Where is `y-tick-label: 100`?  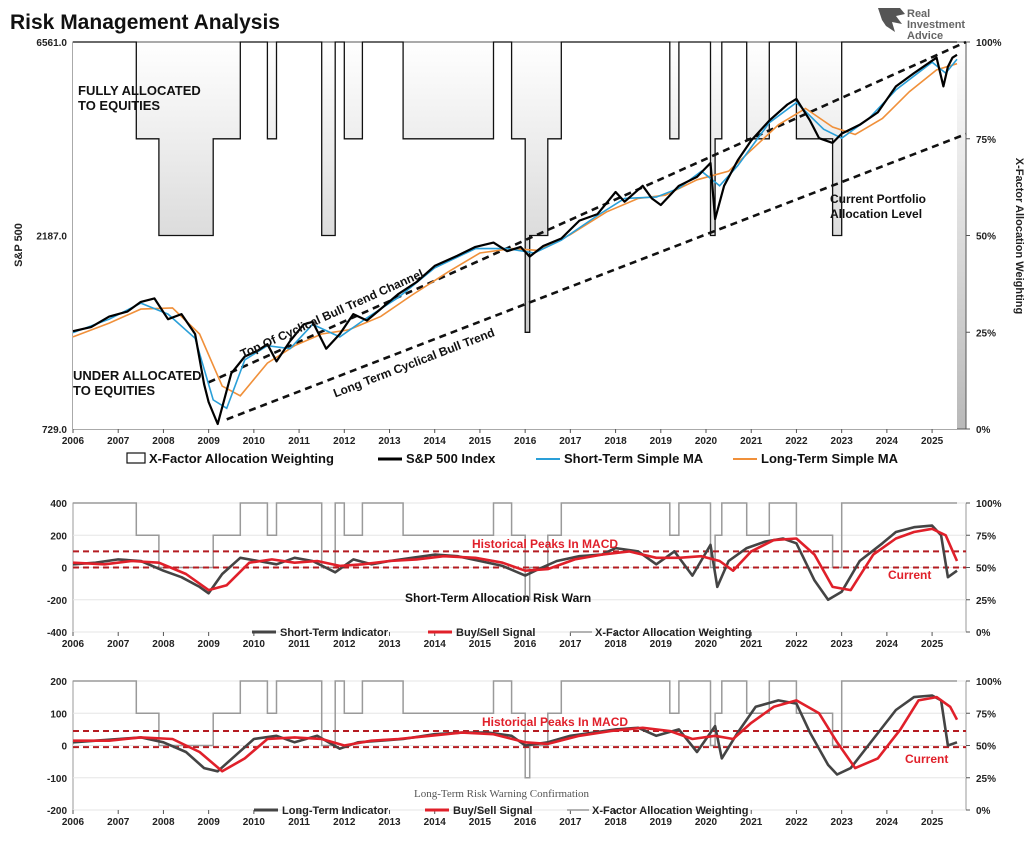 y-tick-label: 100 is located at coordinates (58, 714).